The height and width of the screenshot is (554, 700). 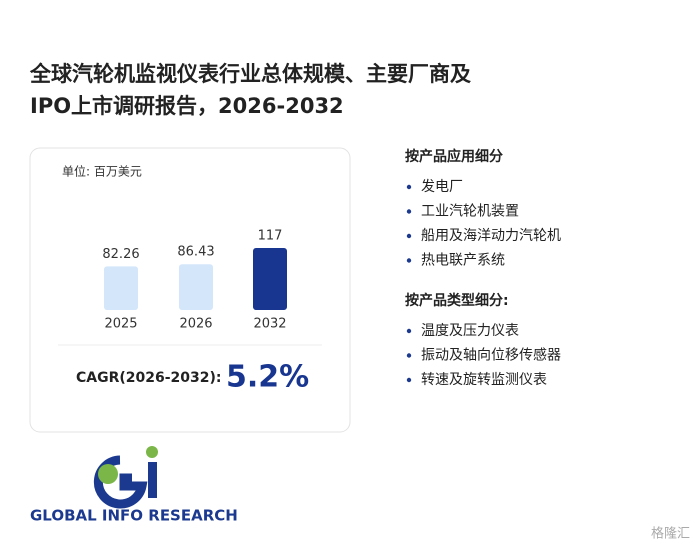 What do you see at coordinates (134, 516) in the screenshot?
I see `logo-text: GLOBAL INFO RESEARCH` at bounding box center [134, 516].